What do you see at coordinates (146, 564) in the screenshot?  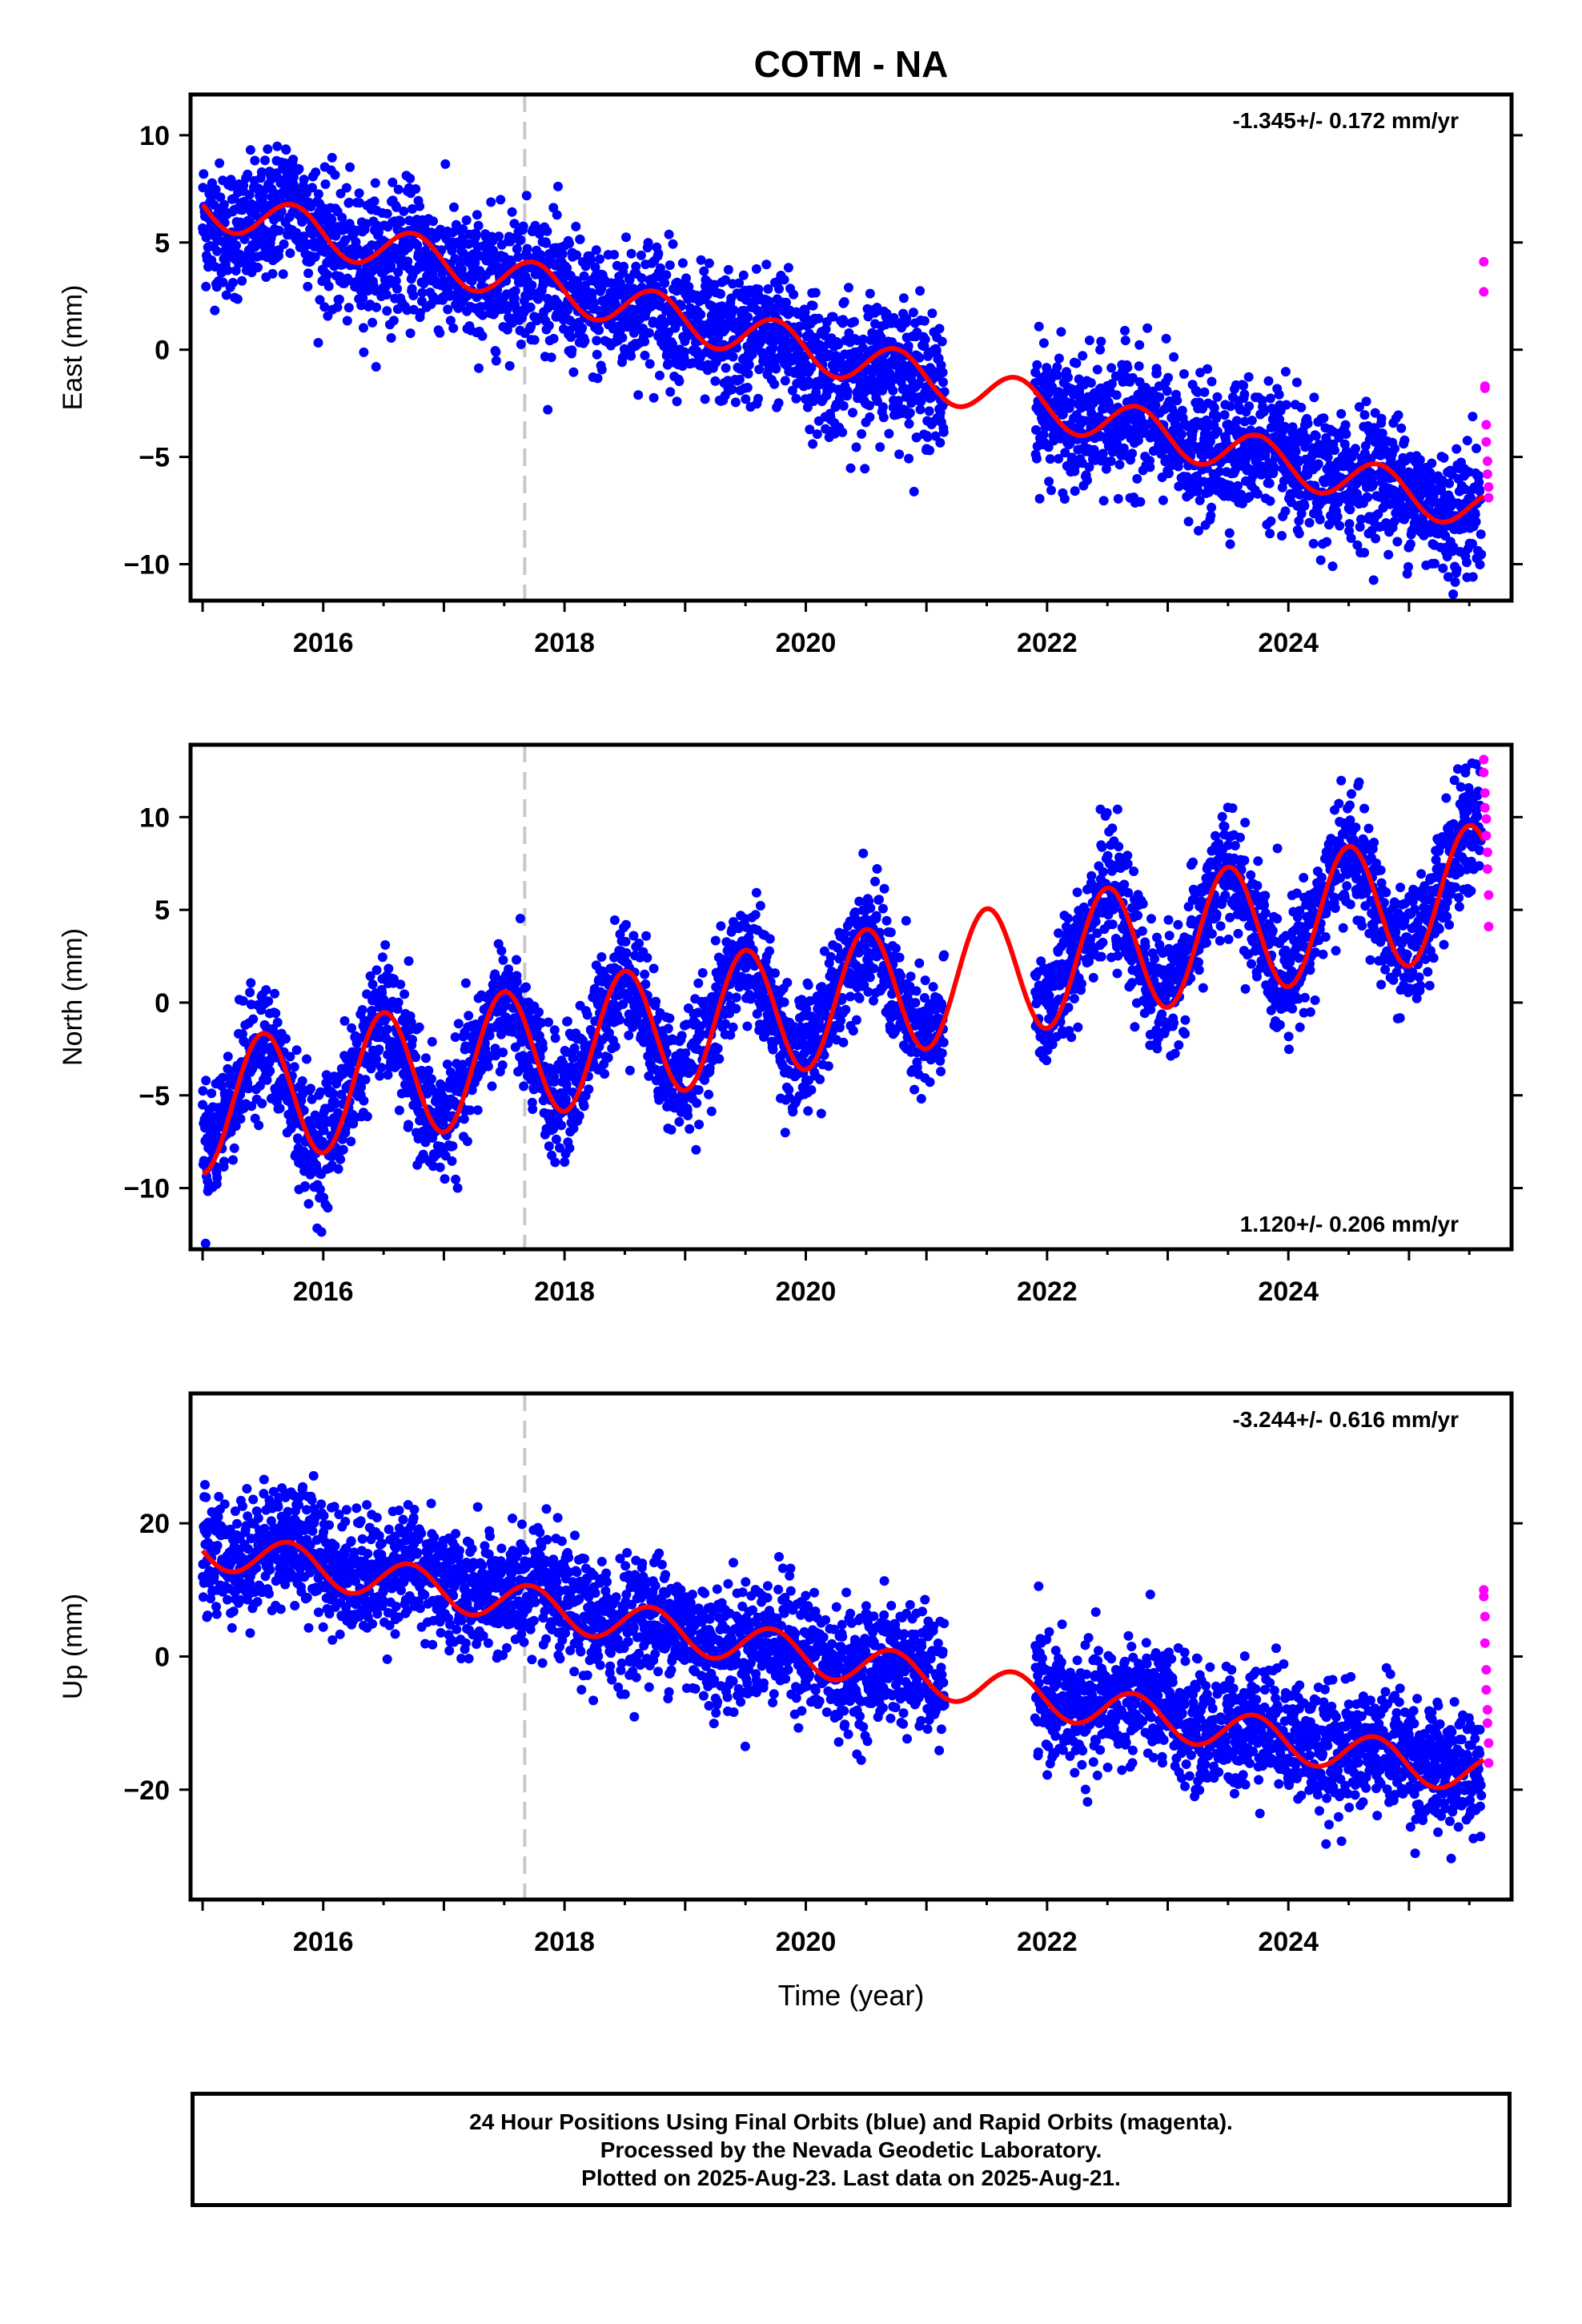 I see `y-tick-label: −10` at bounding box center [146, 564].